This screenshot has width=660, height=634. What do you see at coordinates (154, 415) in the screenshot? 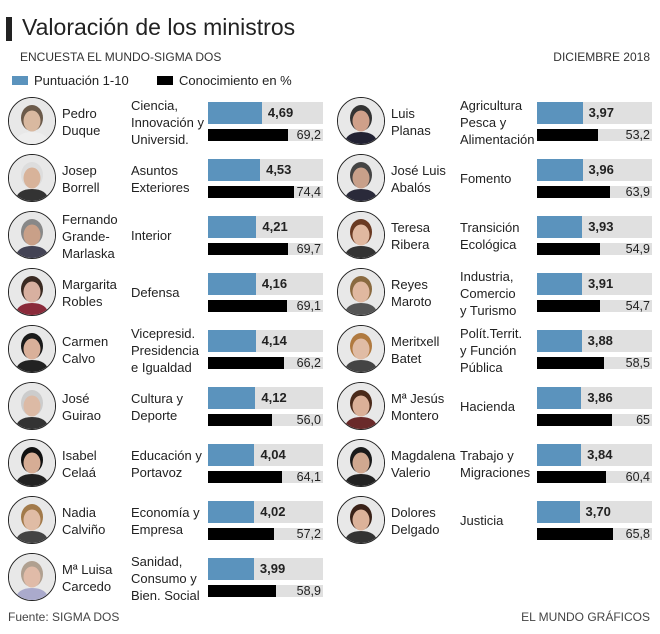
I see `department-line: Deporte` at bounding box center [154, 415].